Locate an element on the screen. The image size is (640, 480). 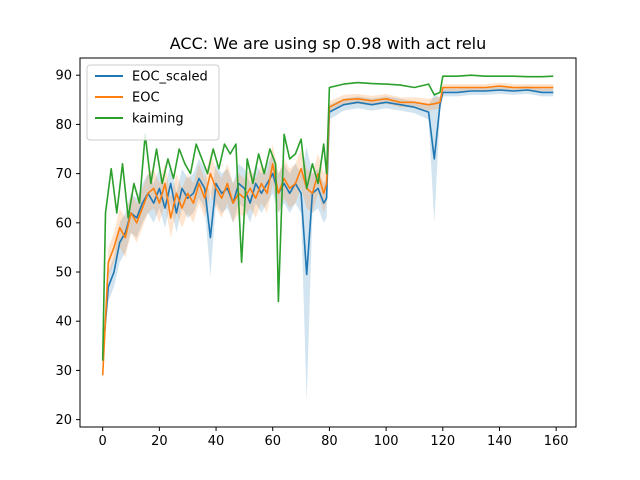
chart-title: ACC: We are using sp 0.98 with act relu is located at coordinates (328, 43).